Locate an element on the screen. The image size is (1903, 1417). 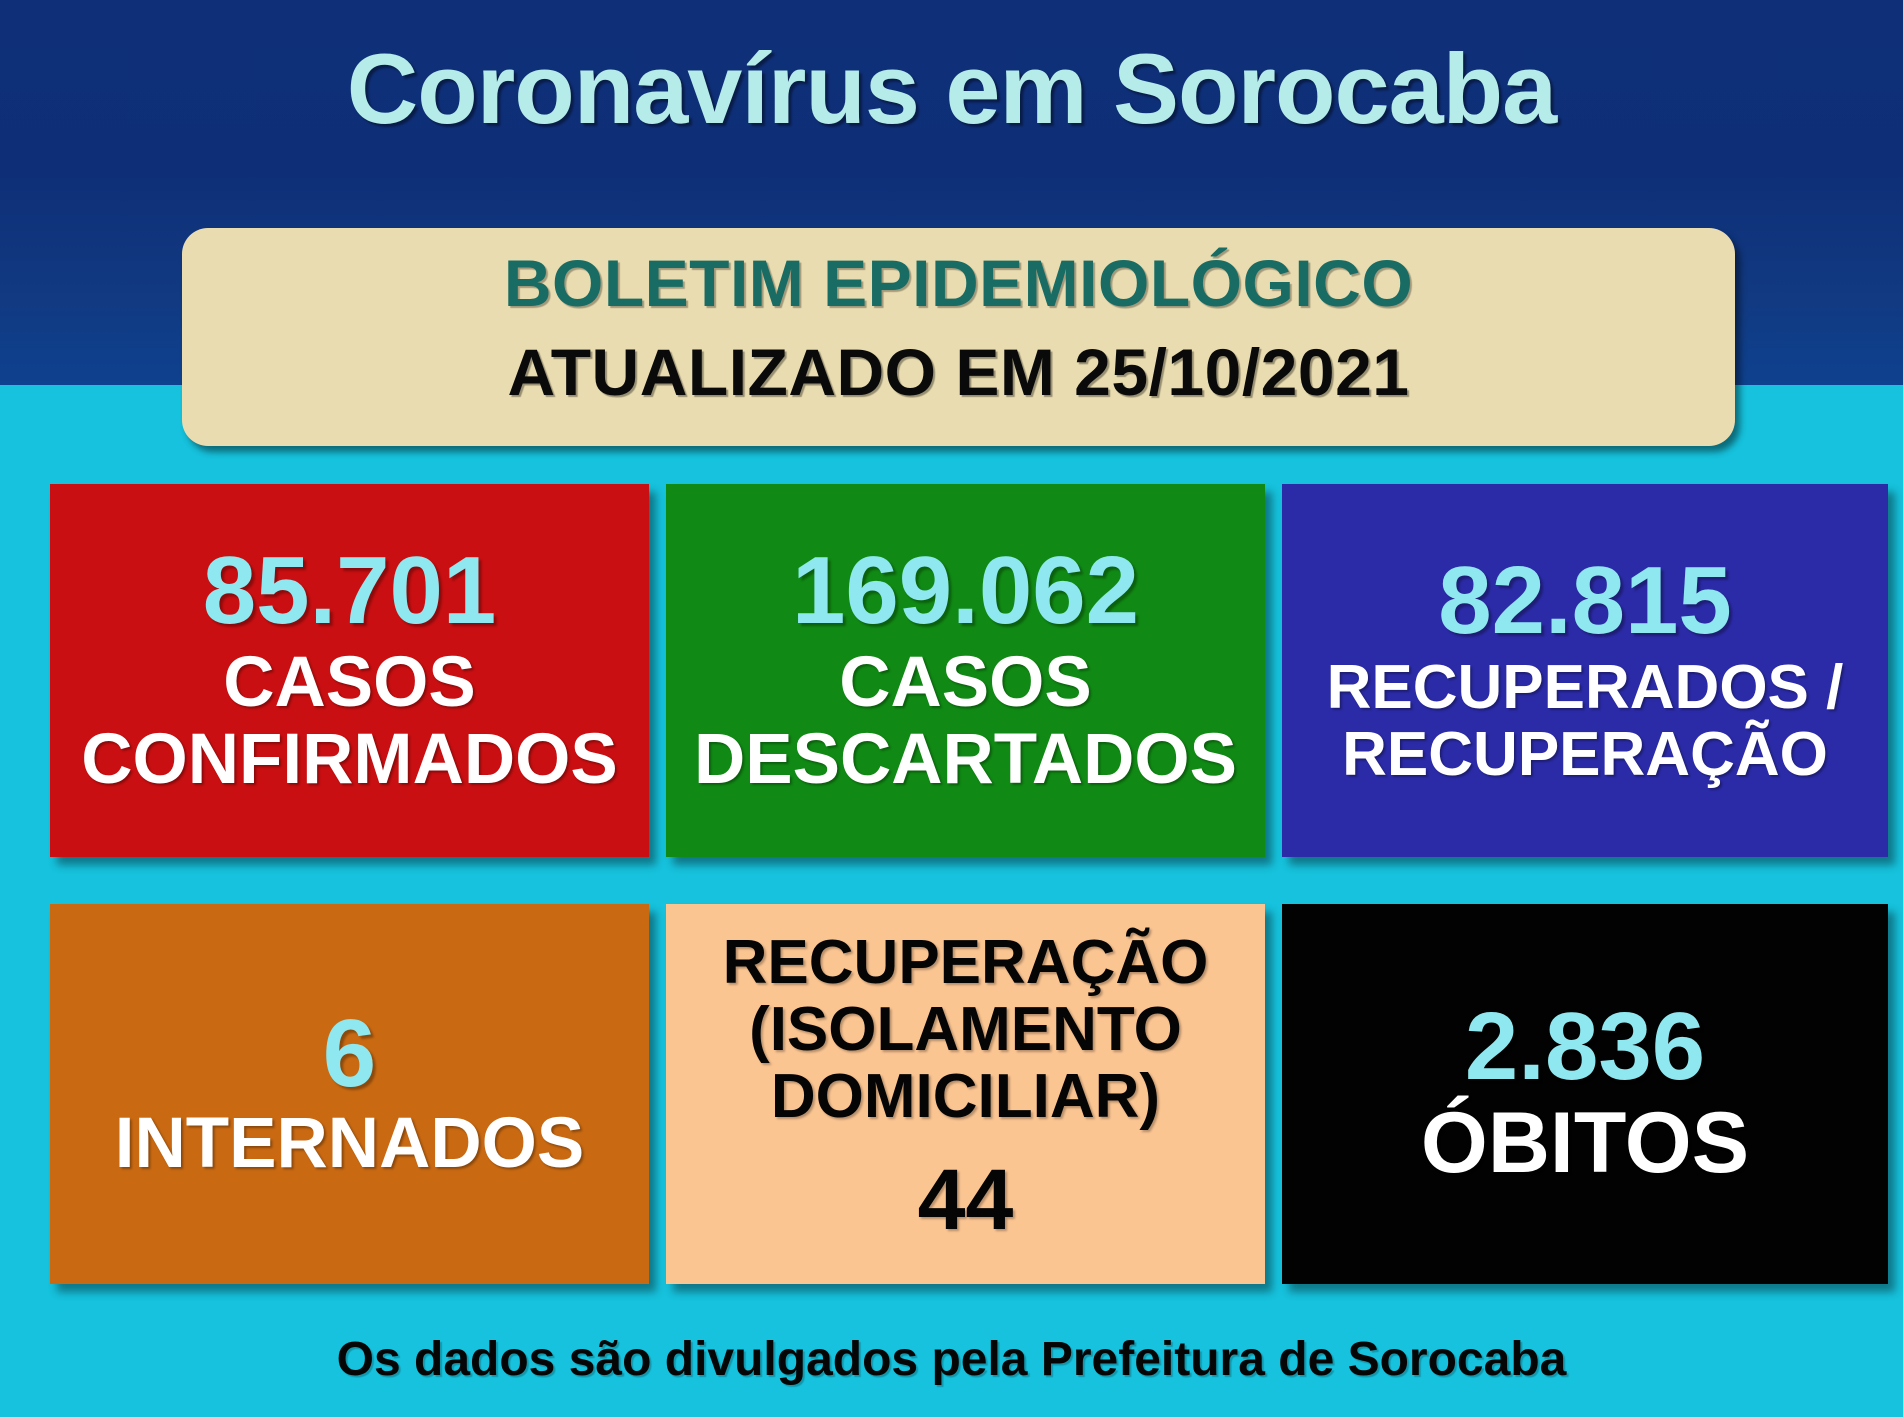
stat-card-casos-confirmados: 85.701 CASOS CONFIRMADOS is located at coordinates (349, 670).